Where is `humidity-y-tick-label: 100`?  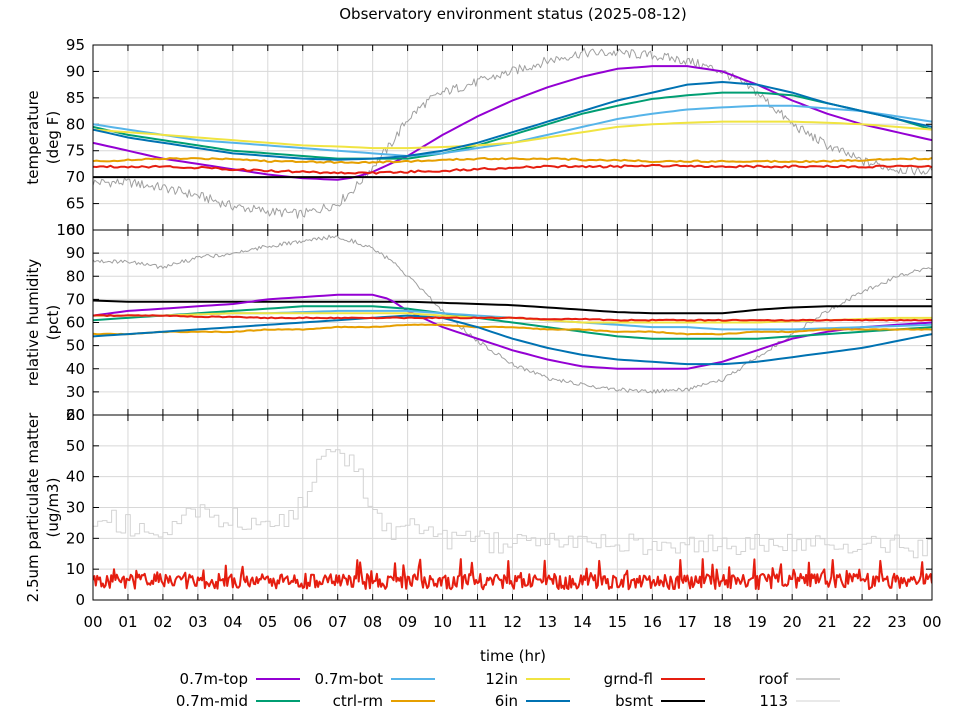 humidity-y-tick-label: 100 is located at coordinates (70, 230).